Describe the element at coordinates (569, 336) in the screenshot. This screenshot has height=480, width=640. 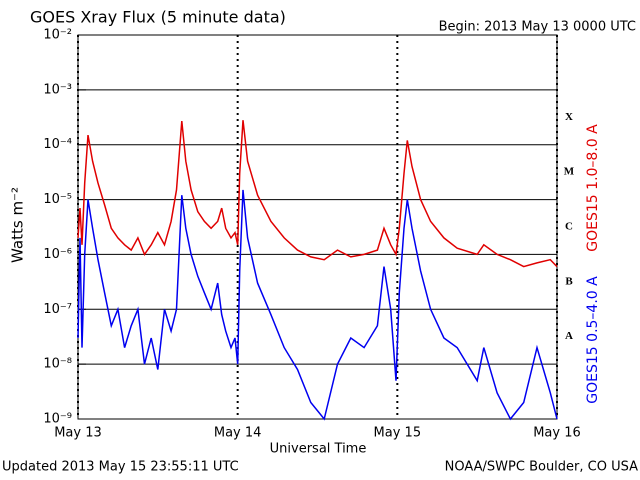
I see `flare-class-label: A` at that location.